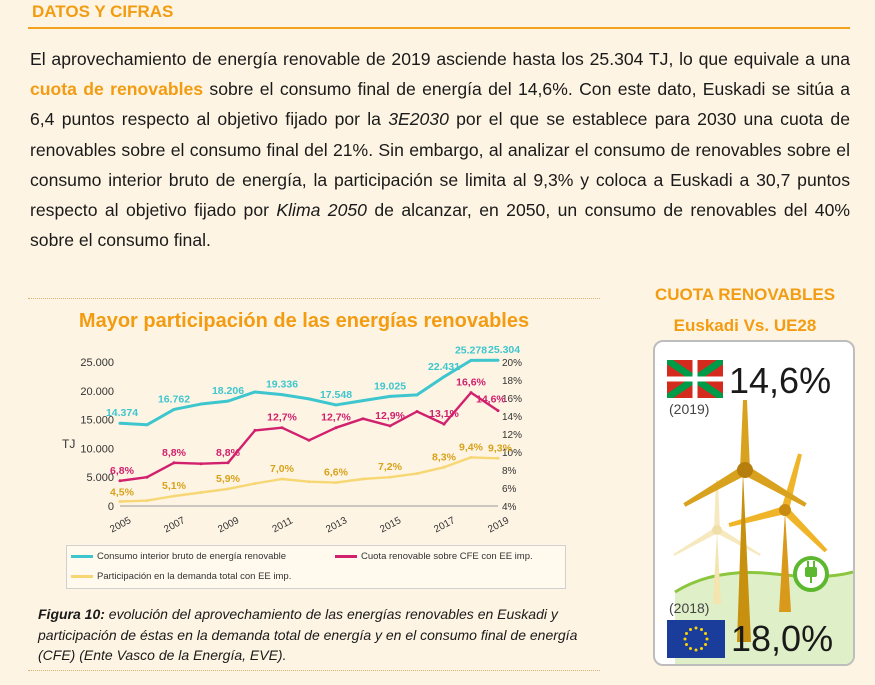 This screenshot has height=685, width=875. Describe the element at coordinates (689, 608) in the screenshot. I see `eu-year: (2018)` at that location.